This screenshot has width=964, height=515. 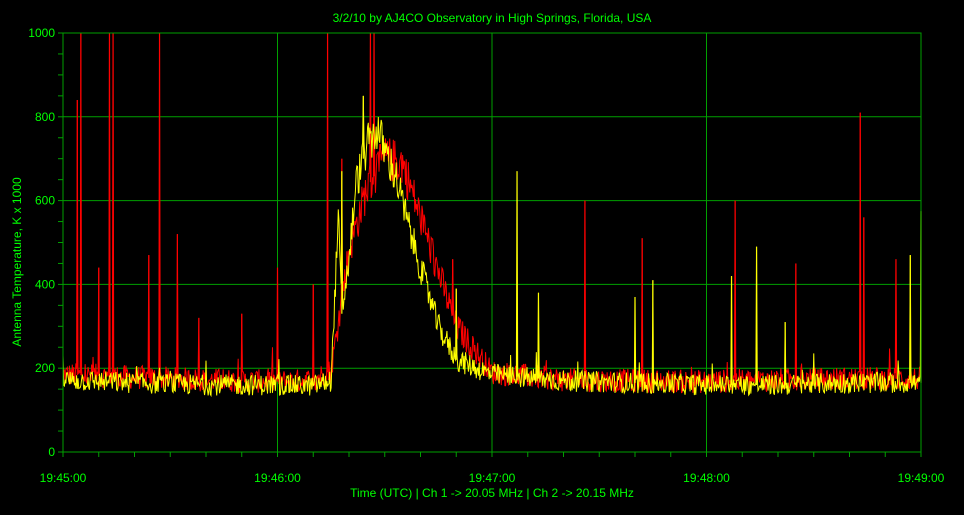 What do you see at coordinates (921, 478) in the screenshot?
I see `x-tick-label: 19:49:00` at bounding box center [921, 478].